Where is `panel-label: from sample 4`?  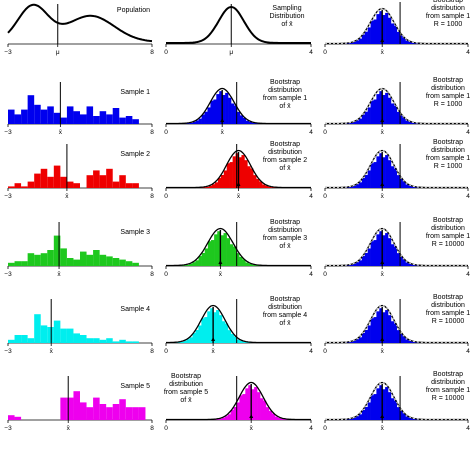 panel-label: from sample 4 is located at coordinates (285, 315).